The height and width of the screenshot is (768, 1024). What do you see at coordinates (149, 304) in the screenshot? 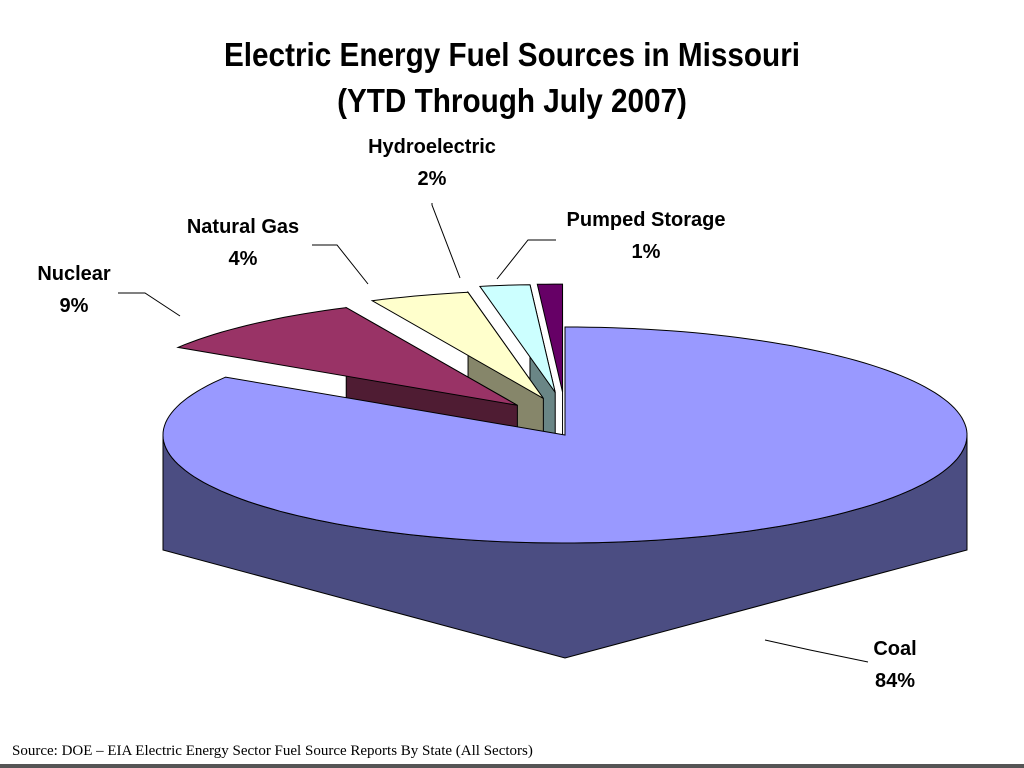
I see `leader-nuclear` at bounding box center [149, 304].